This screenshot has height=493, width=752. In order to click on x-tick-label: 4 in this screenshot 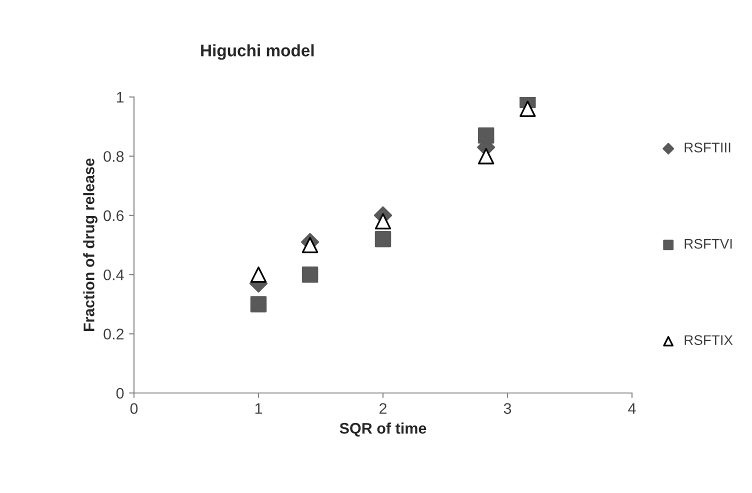, I will do `click(632, 408)`.